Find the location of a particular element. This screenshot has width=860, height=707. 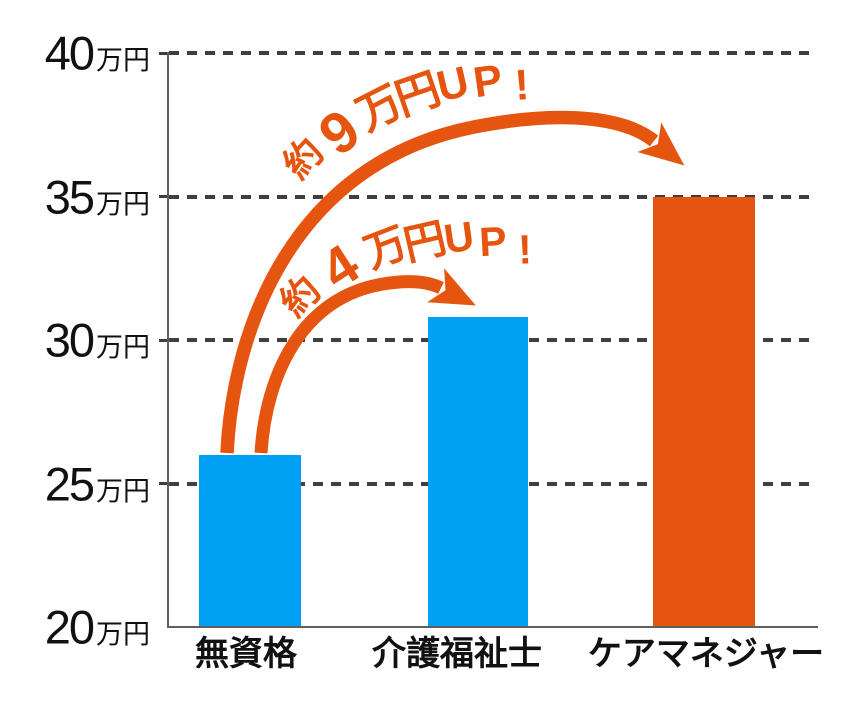

y-axis-label: 40 万円 is located at coordinates (75, 53).